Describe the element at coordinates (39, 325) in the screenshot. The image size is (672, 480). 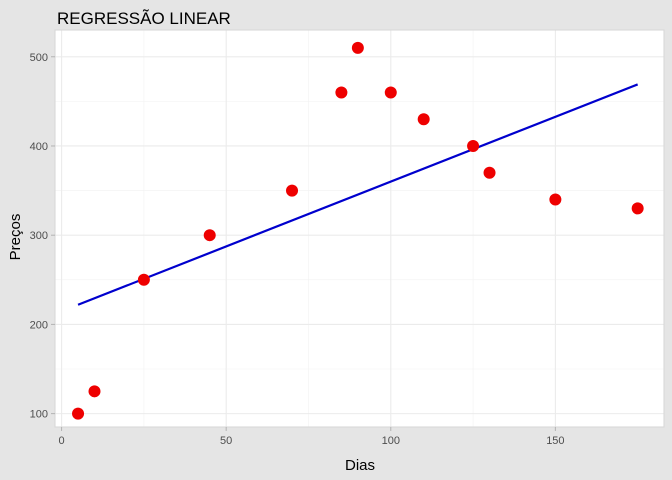
I see `y-tick-label: 200` at that location.